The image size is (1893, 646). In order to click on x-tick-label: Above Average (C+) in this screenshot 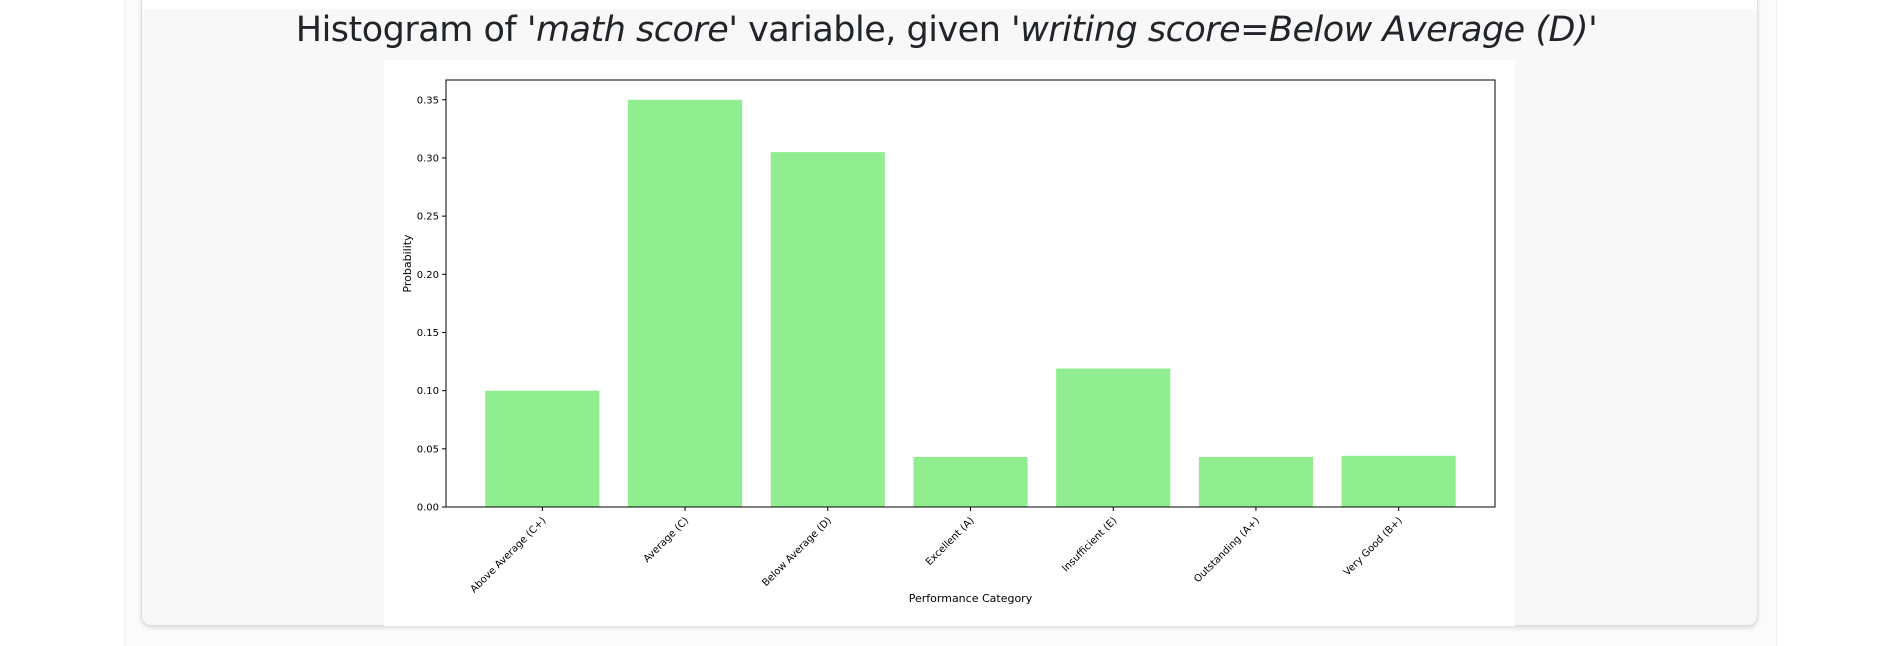, I will do `click(509, 555)`.